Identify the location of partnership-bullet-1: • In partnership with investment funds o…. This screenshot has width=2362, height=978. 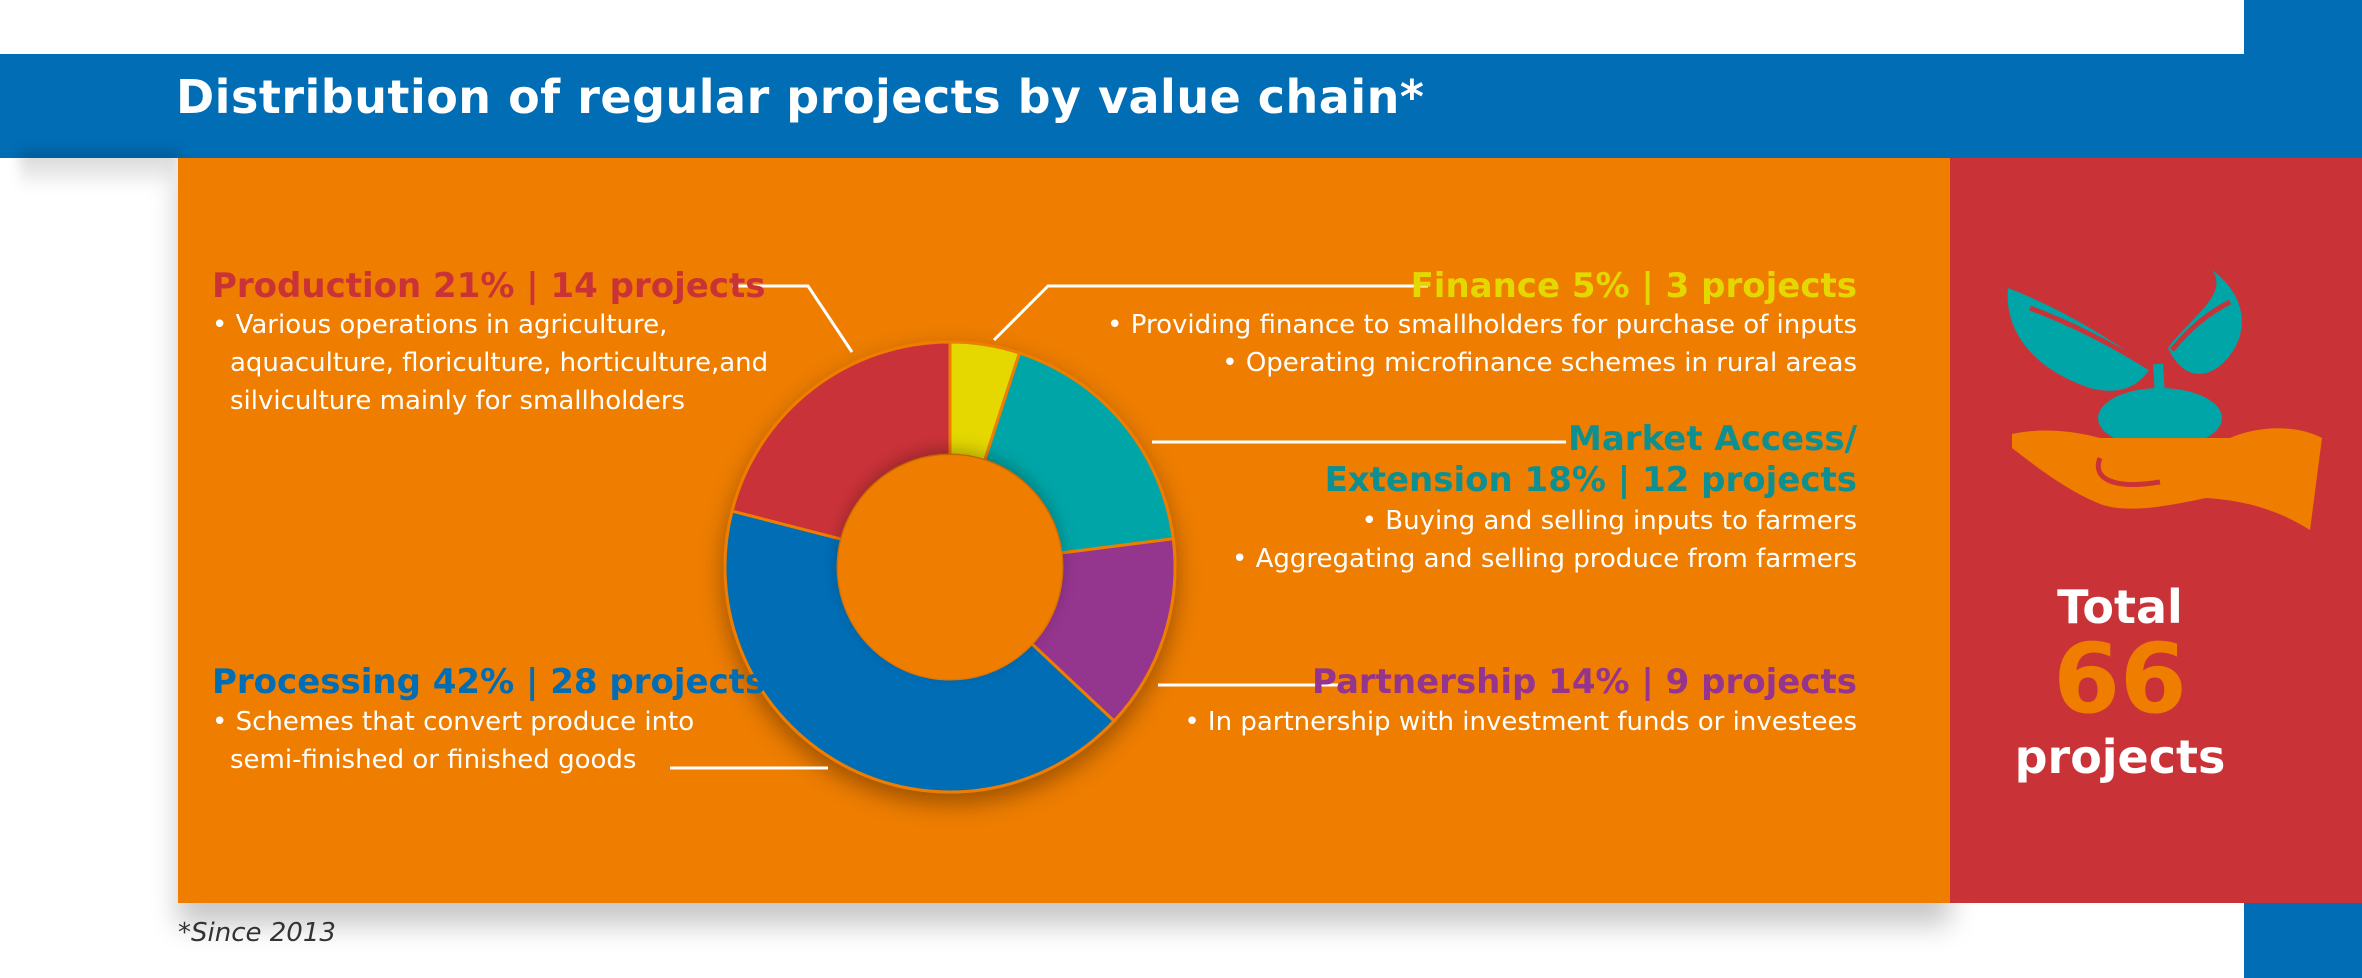
(1520, 722).